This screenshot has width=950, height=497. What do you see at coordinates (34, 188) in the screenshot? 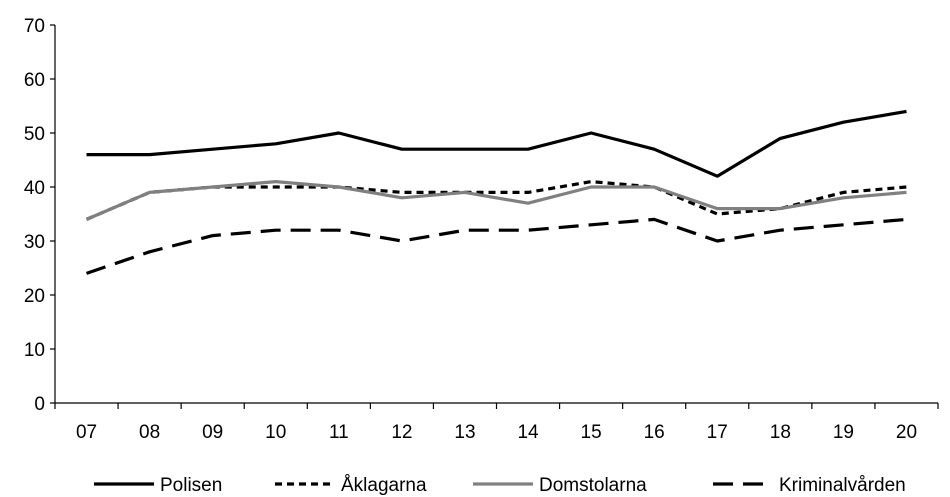
I see `y-tick-label: 40` at bounding box center [34, 188].